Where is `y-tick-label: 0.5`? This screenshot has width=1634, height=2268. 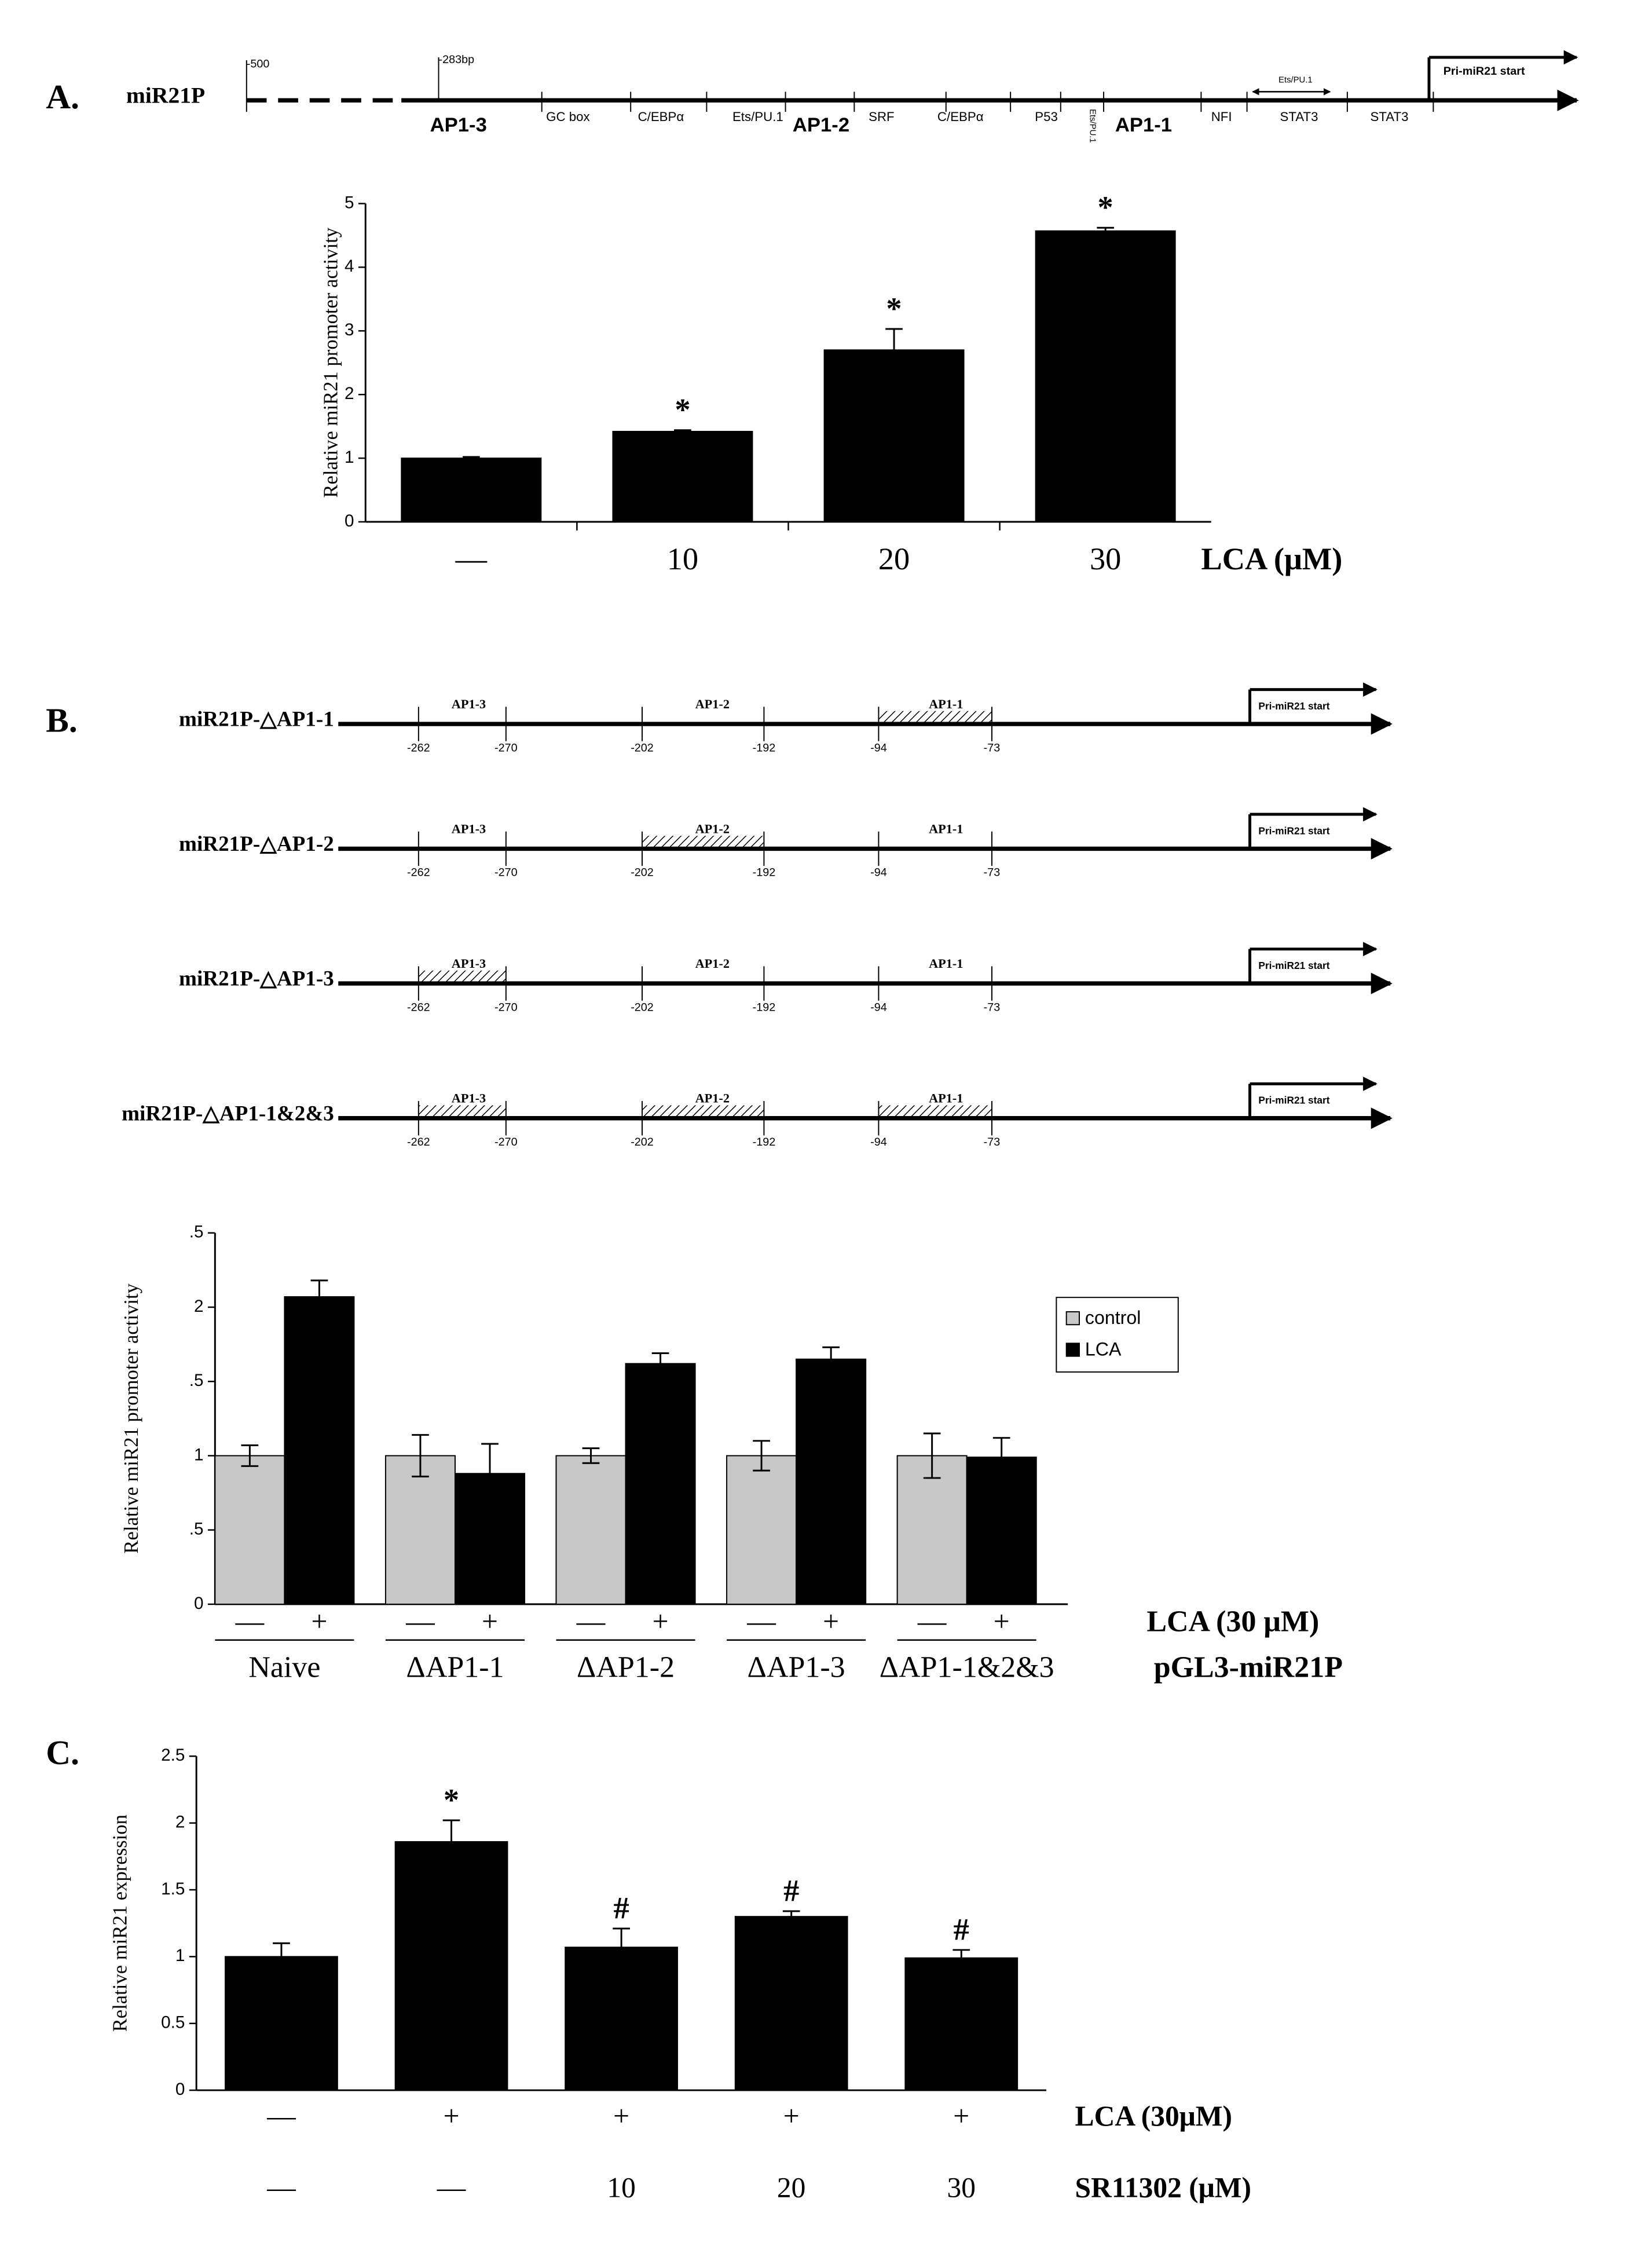
y-tick-label: 0.5 is located at coordinates (173, 2022).